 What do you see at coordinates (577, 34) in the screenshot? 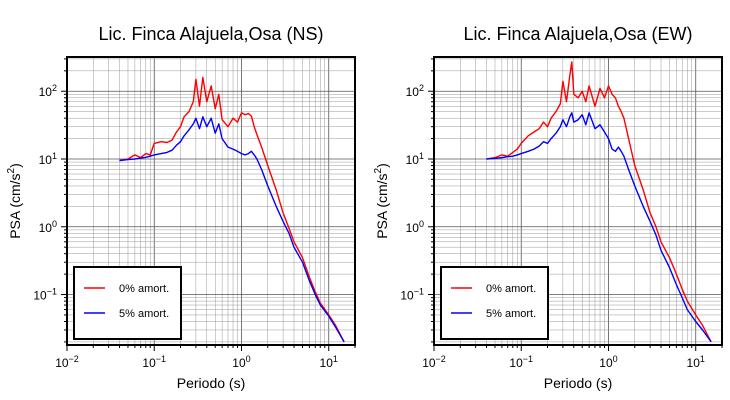
I see `chart-title: Lic. Finca Alajuela,Osa (EW)` at bounding box center [577, 34].